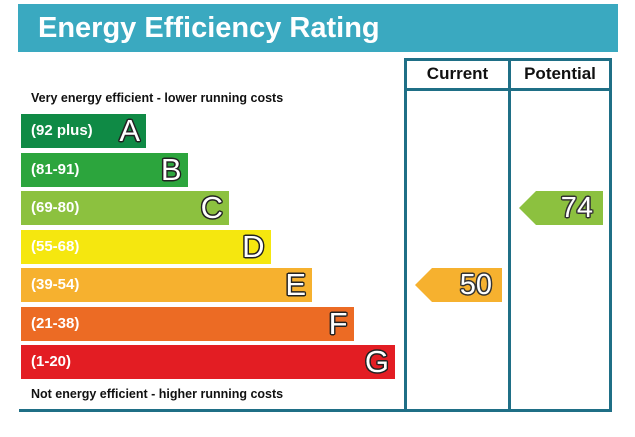  Describe the element at coordinates (376, 361) in the screenshot. I see `band-letter-label: G` at that location.